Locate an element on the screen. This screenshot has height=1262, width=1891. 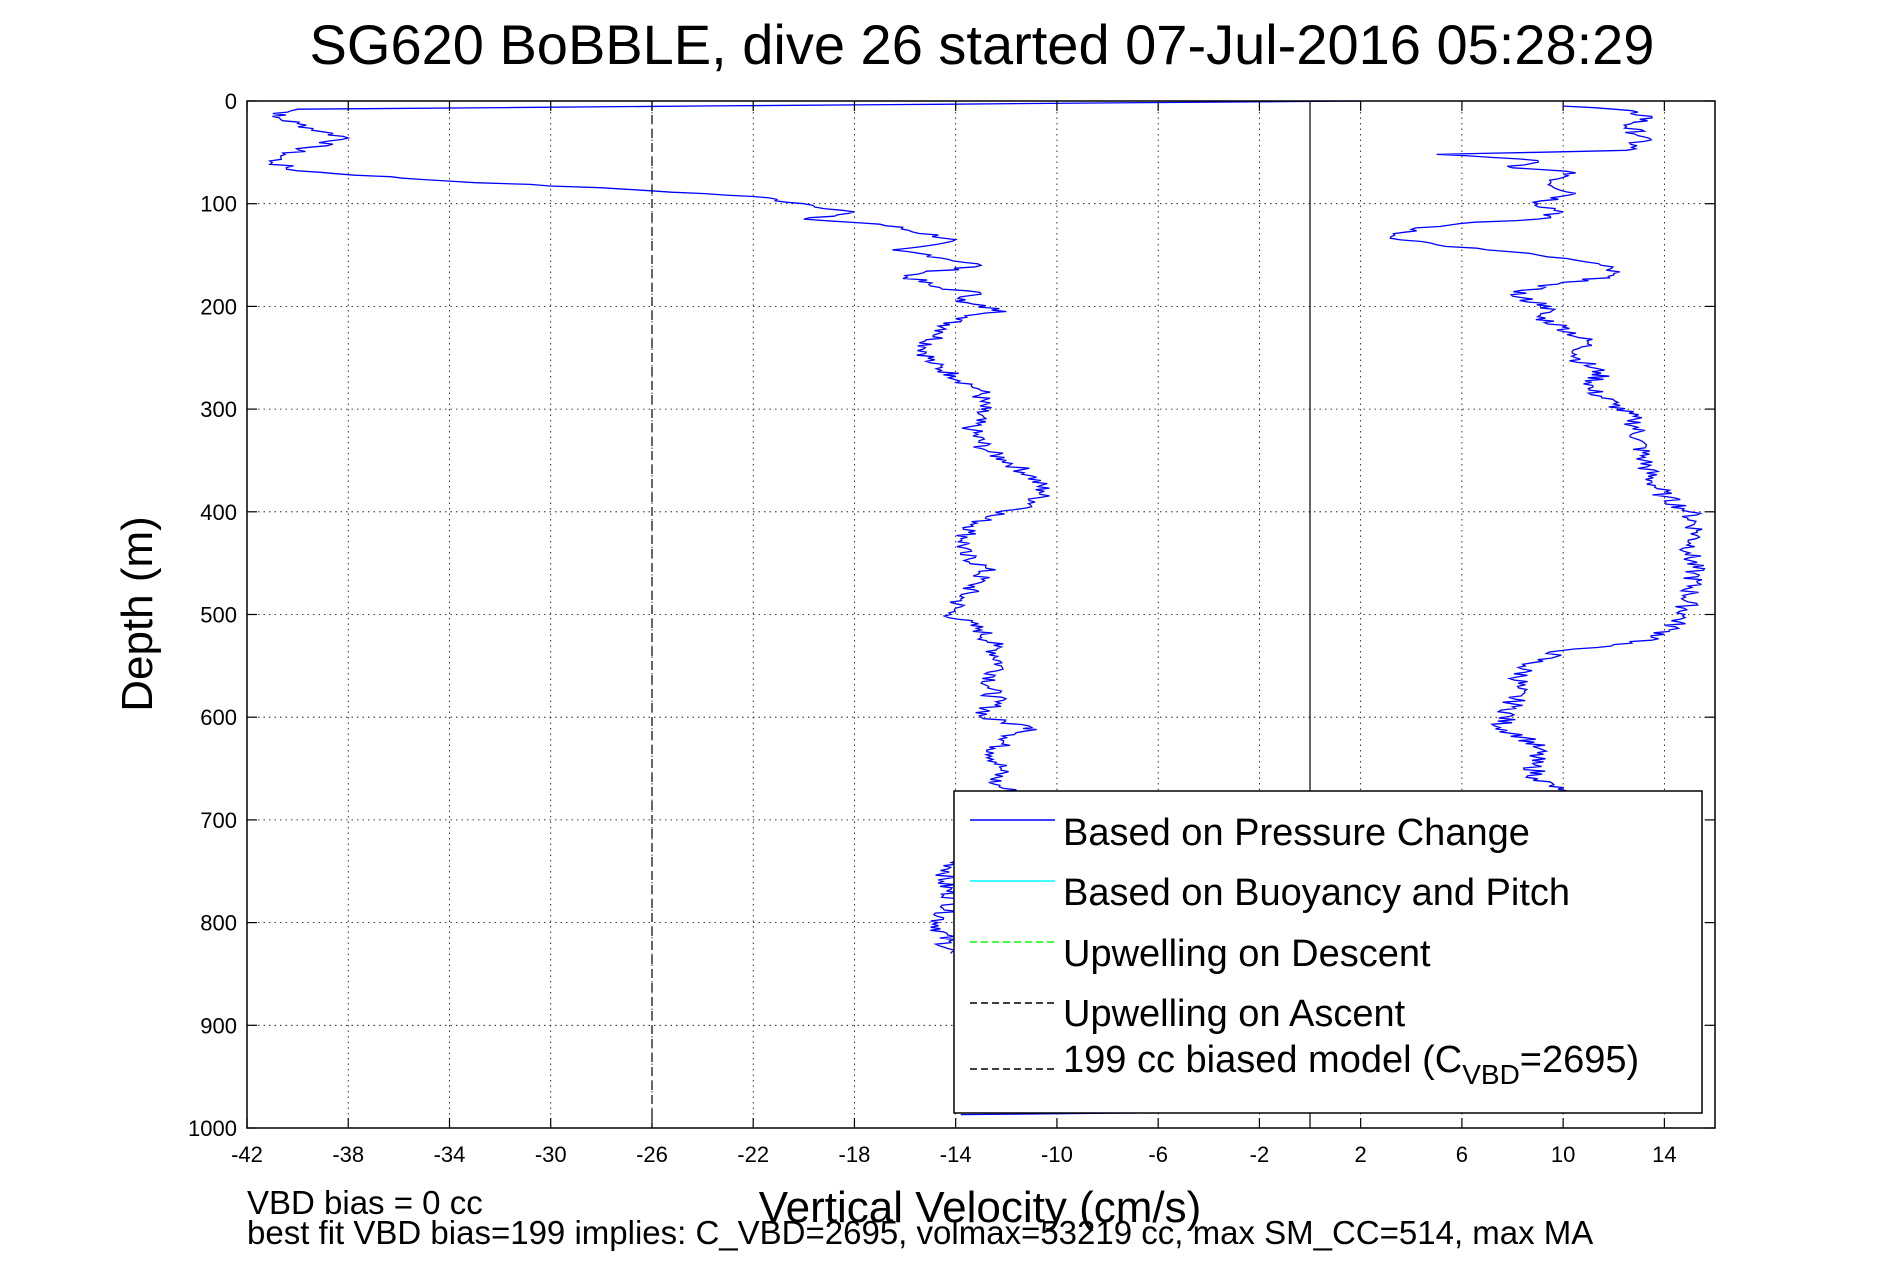
x-tick-label: -34 is located at coordinates (450, 1154).